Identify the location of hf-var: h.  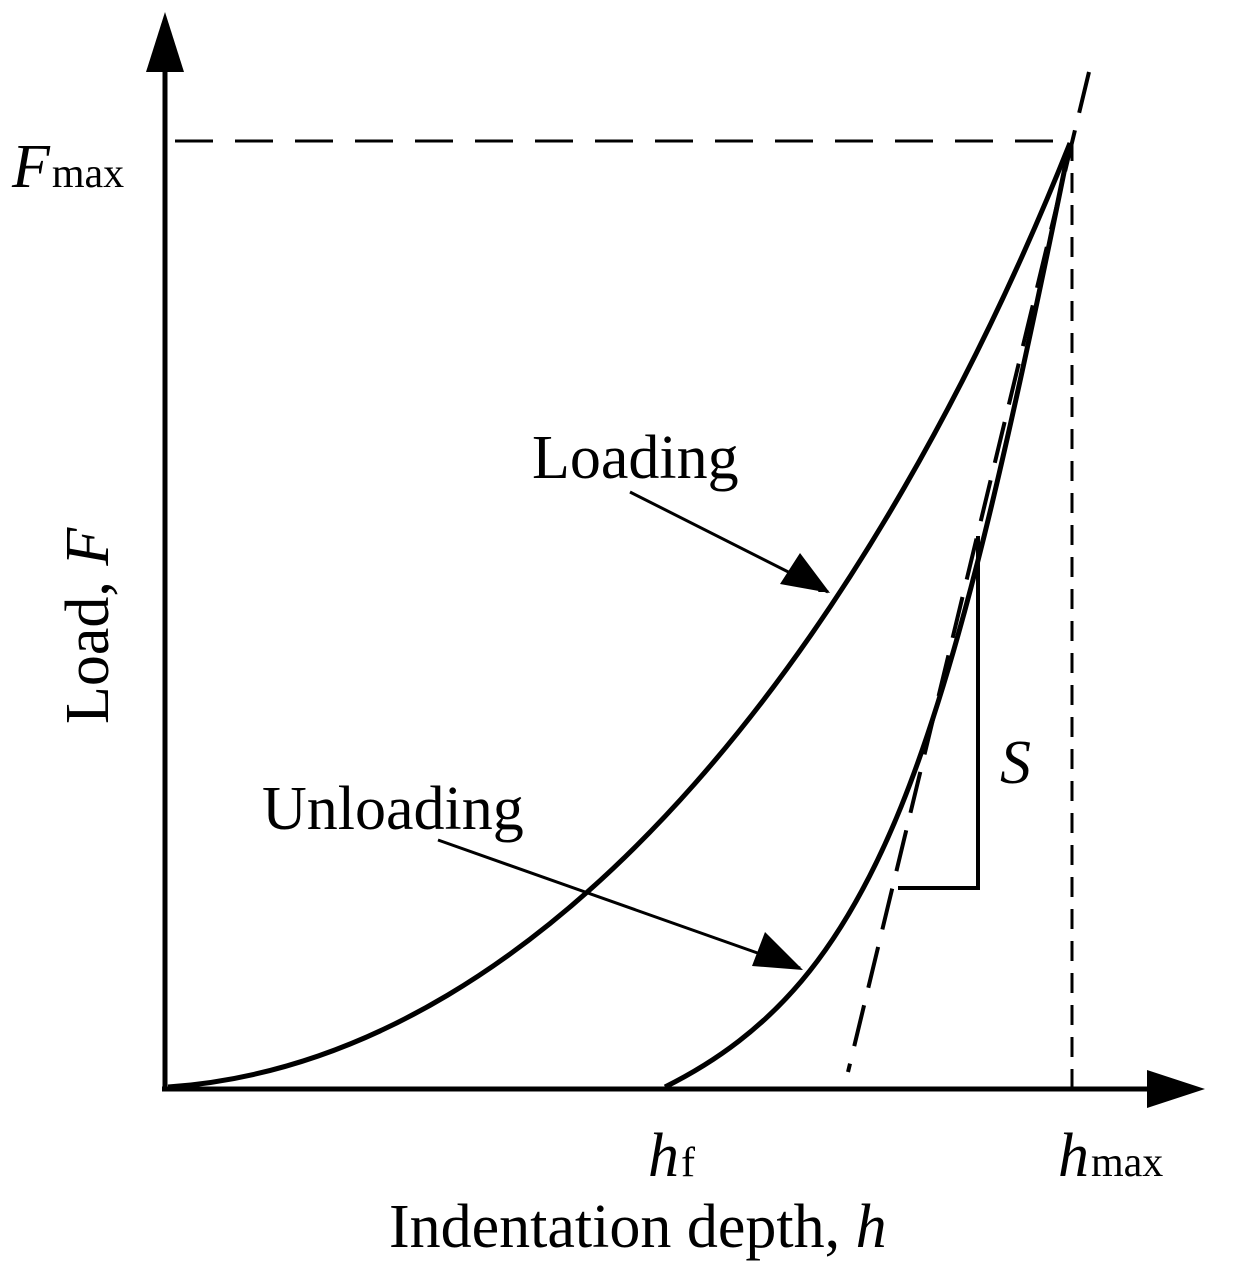
(663, 1156).